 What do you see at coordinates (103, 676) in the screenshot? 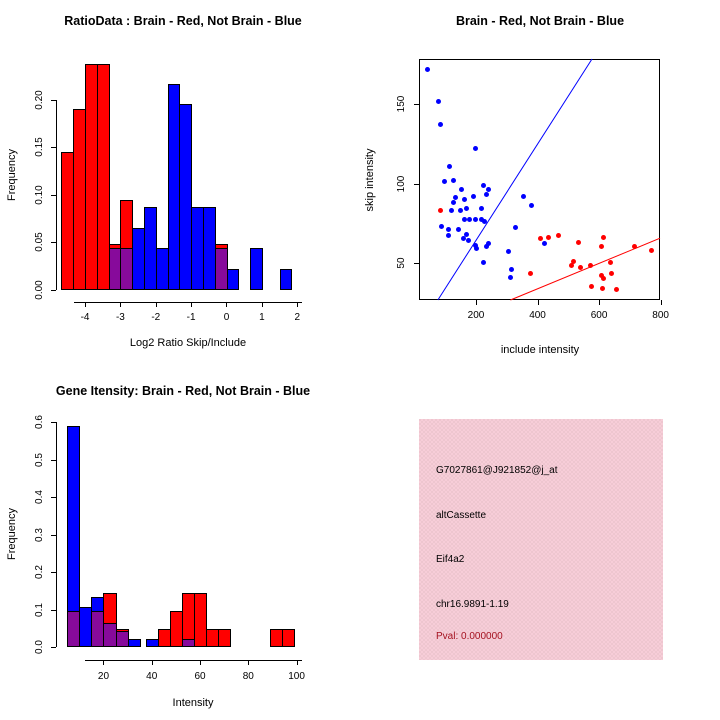
I see `x-tick-label: 20` at bounding box center [103, 676].